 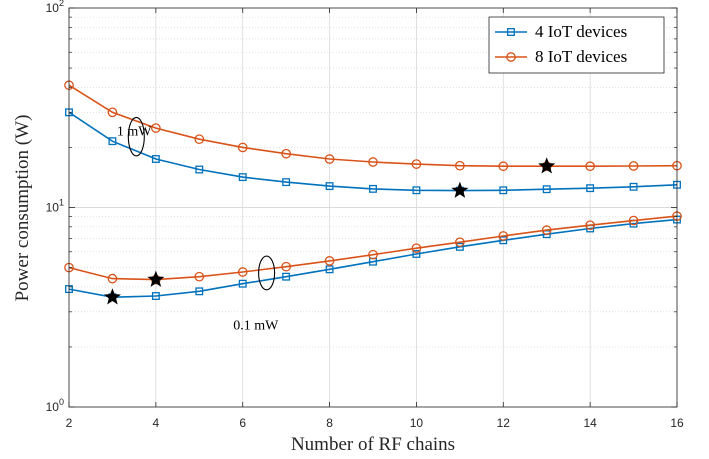 I want to click on annotation-label: 1 mW, so click(x=134, y=131).